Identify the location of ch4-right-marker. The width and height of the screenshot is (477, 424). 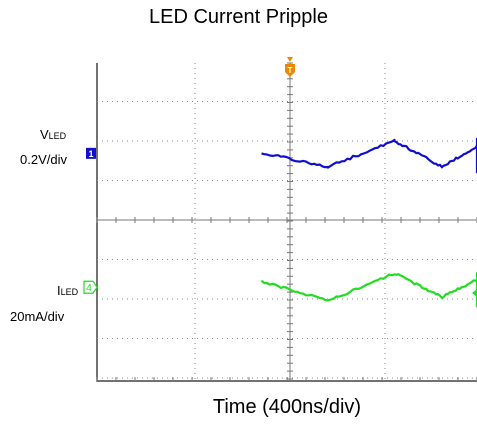
(474, 293).